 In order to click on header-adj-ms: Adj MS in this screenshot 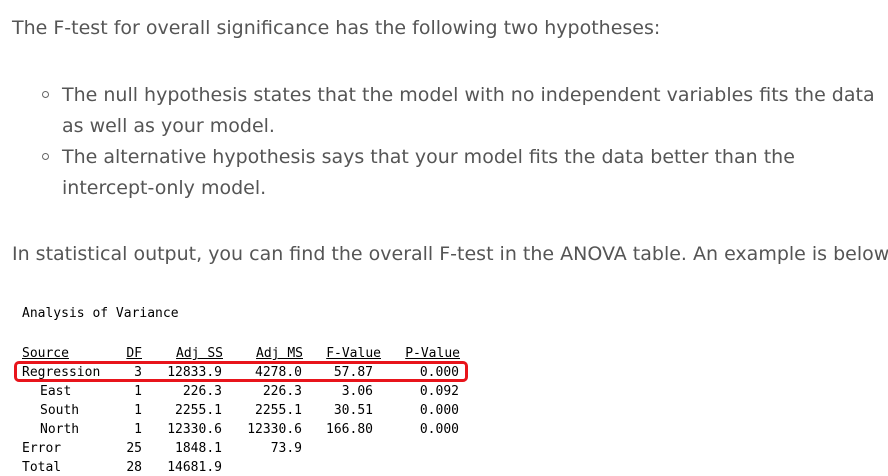, I will do `click(279, 353)`.